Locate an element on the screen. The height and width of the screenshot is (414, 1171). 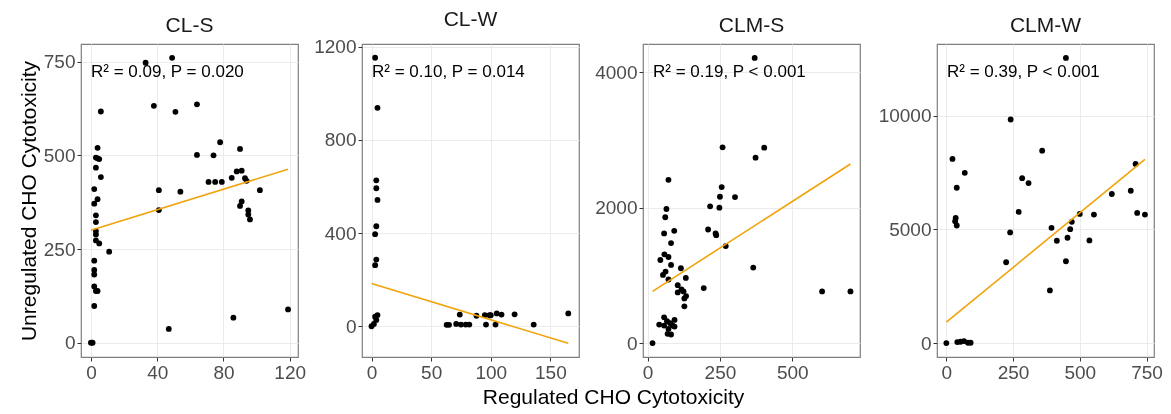
y-tick-label: 400 is located at coordinates (340, 233).